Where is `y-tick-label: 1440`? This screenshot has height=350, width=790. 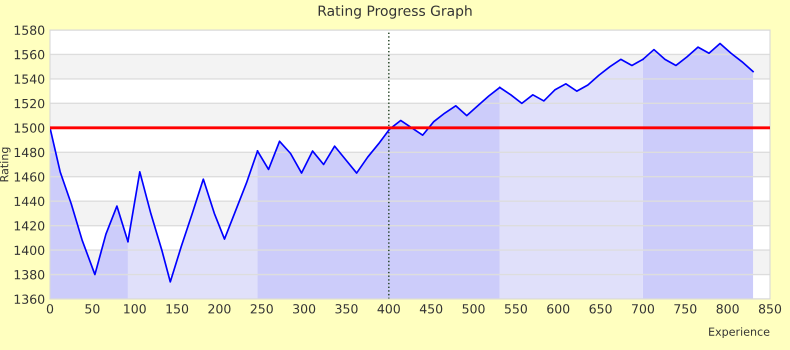
y-tick-label: 1440 is located at coordinates (29, 201).